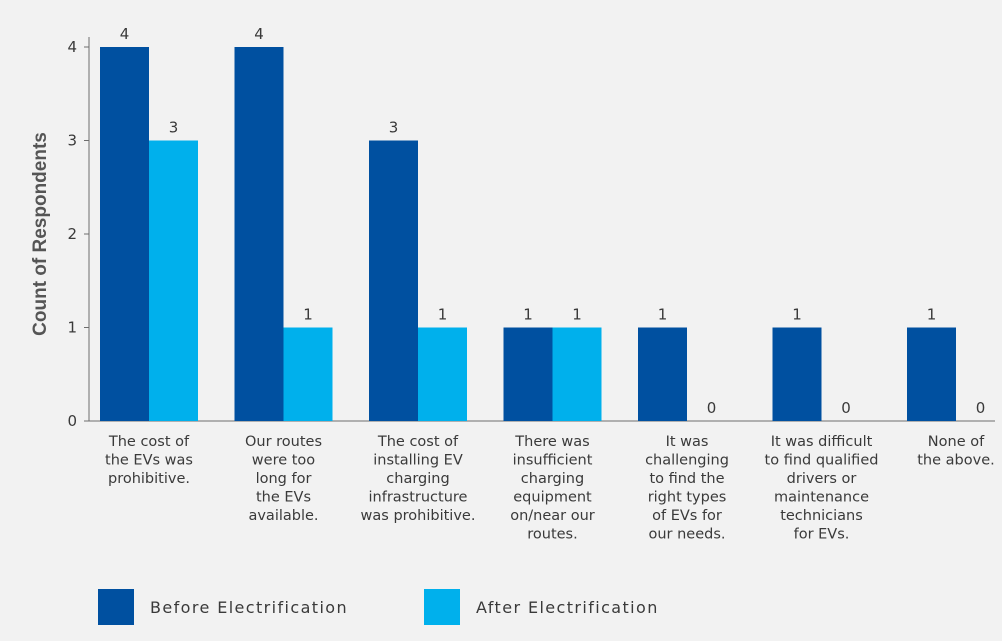  What do you see at coordinates (284, 479) in the screenshot?
I see `x-category-label: long for` at bounding box center [284, 479].